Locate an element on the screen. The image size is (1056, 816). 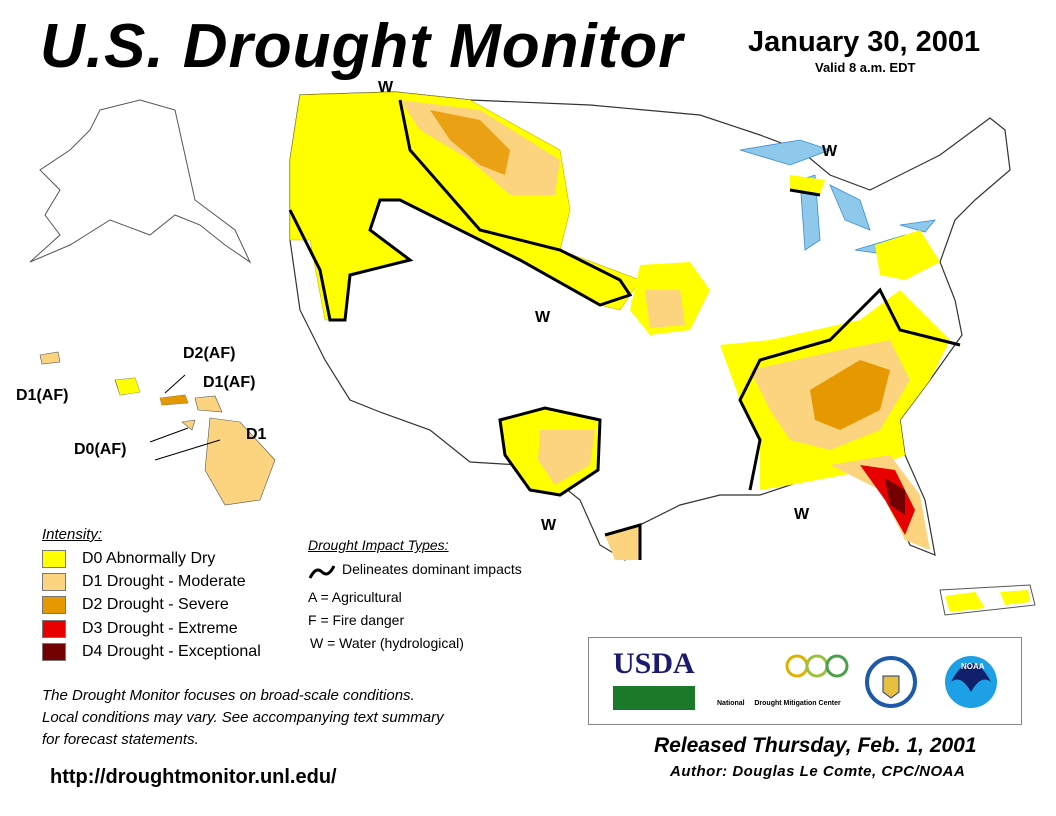
legend-item-d4: D4 Drought - Exceptional is located at coordinates (151, 652).